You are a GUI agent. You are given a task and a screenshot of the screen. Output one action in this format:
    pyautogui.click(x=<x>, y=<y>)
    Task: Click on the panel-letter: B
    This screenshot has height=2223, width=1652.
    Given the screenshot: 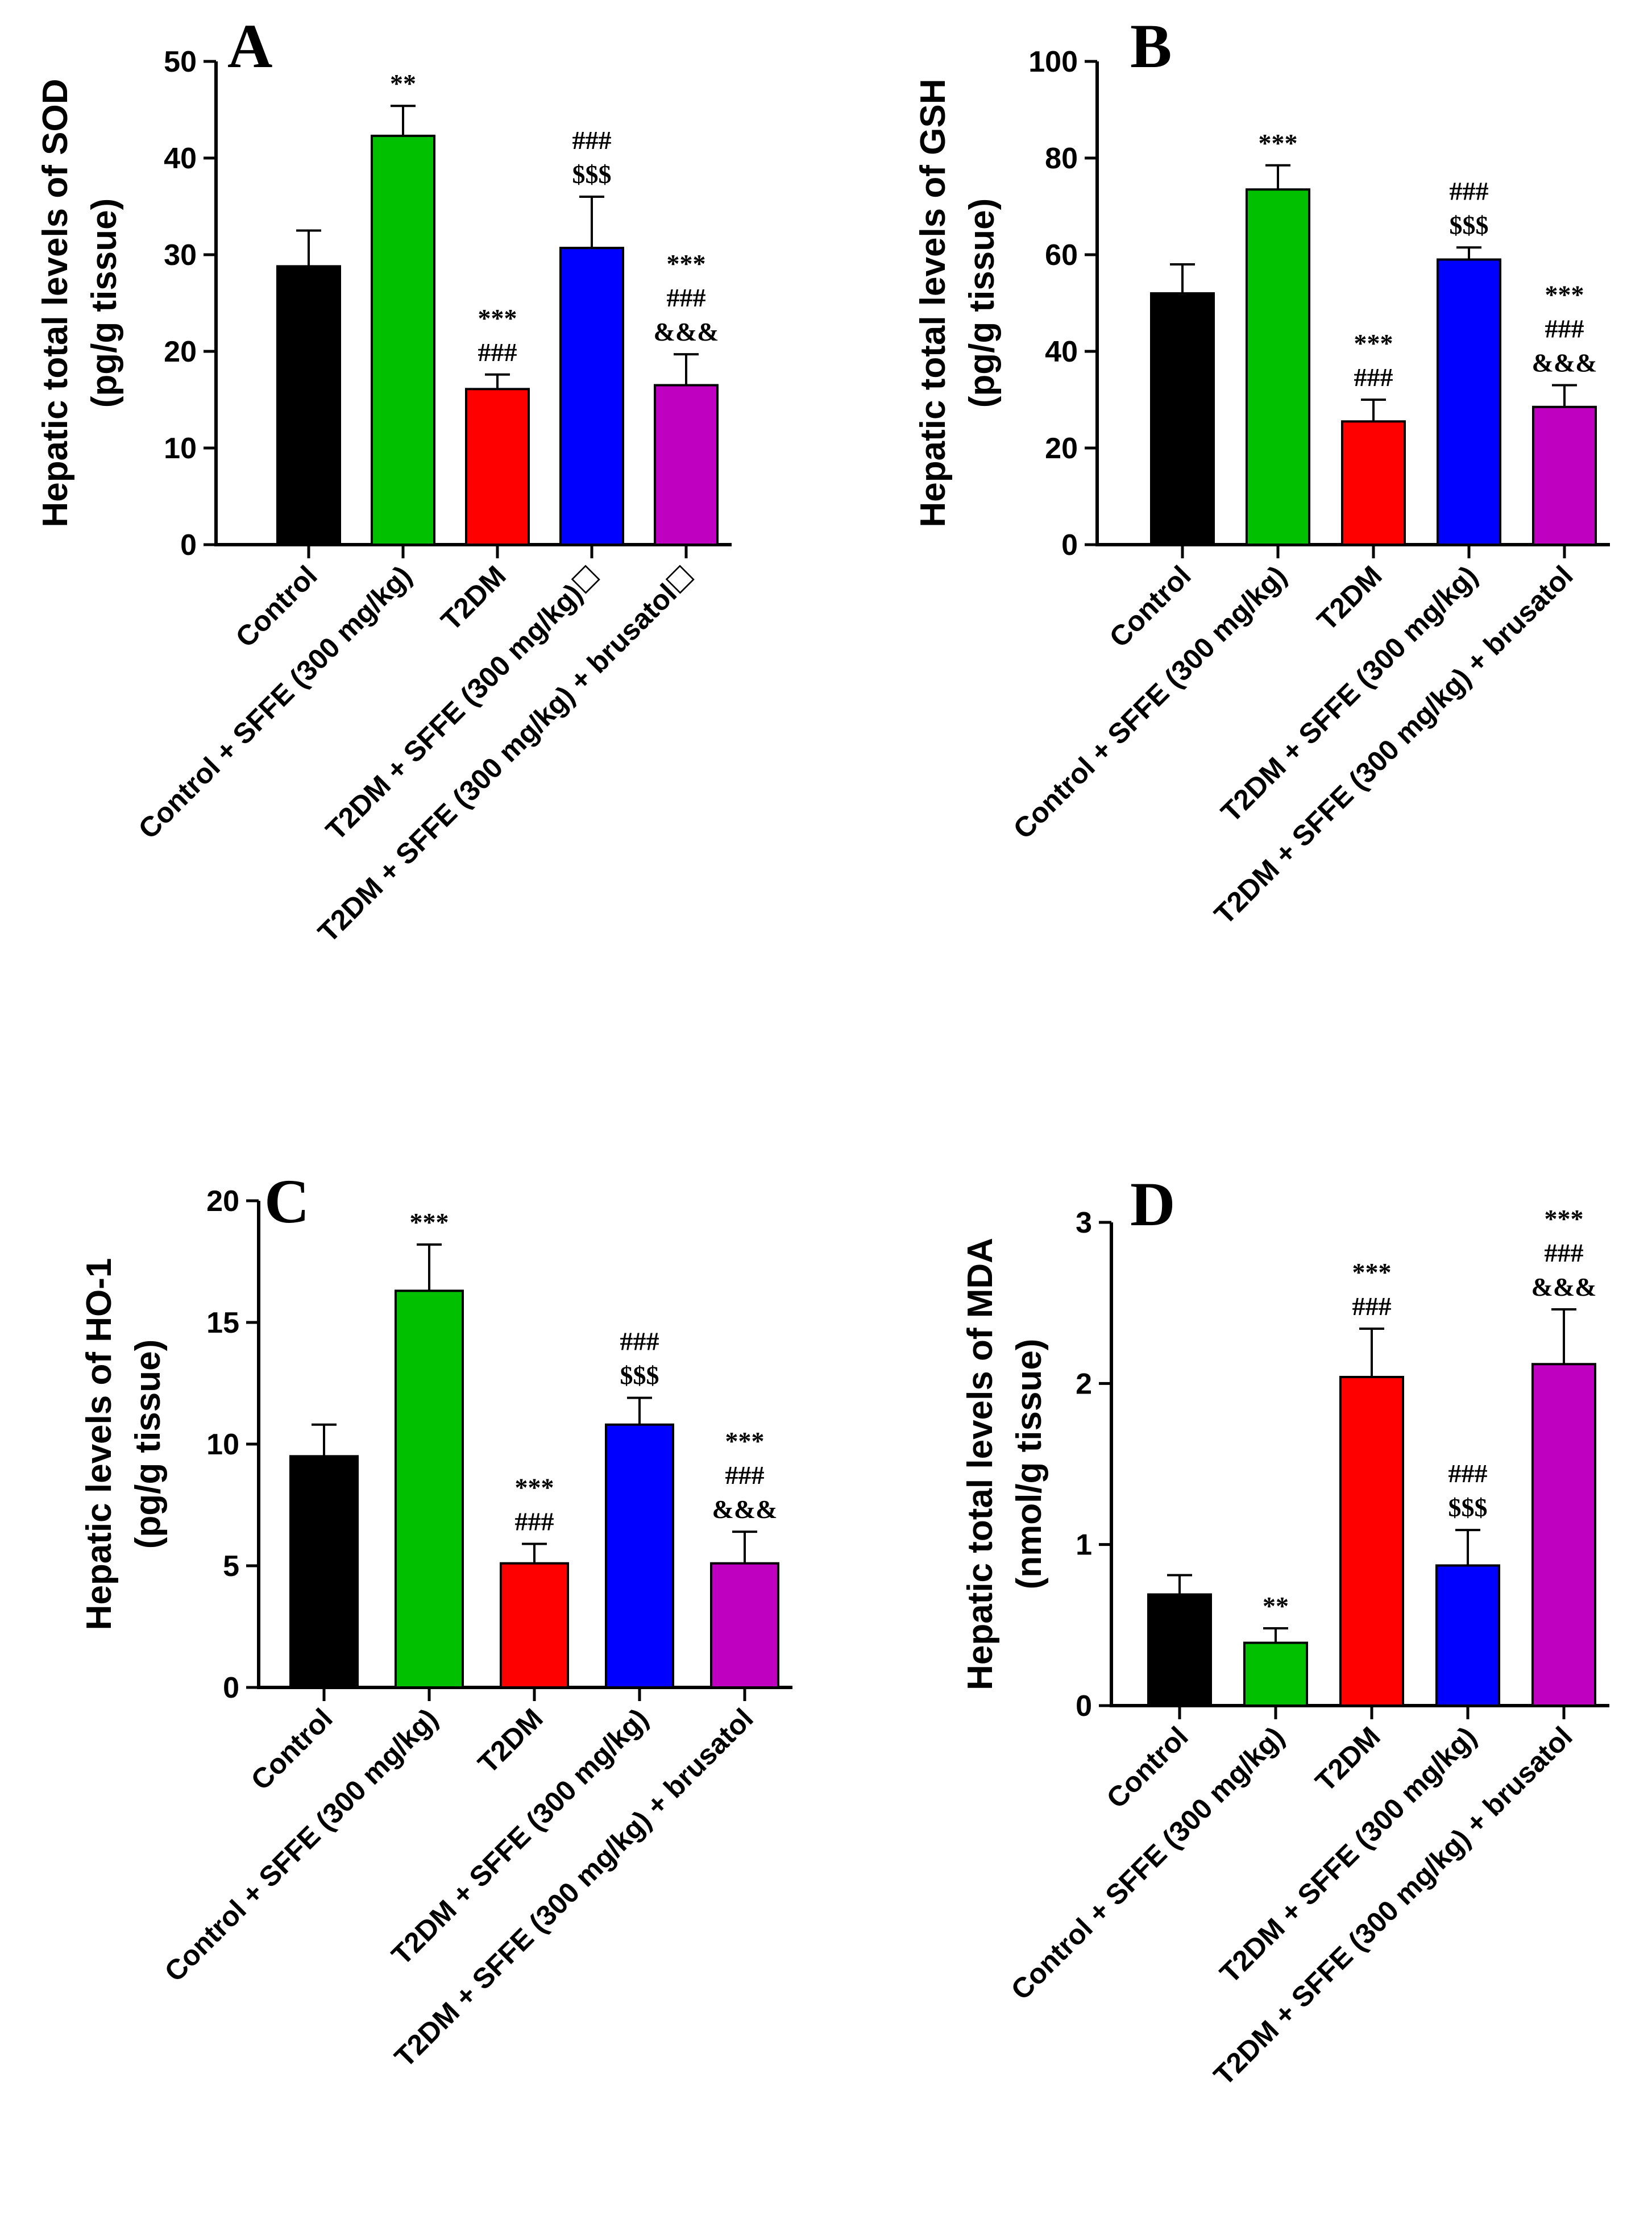 What is the action you would take?
    pyautogui.click(x=1151, y=46)
    